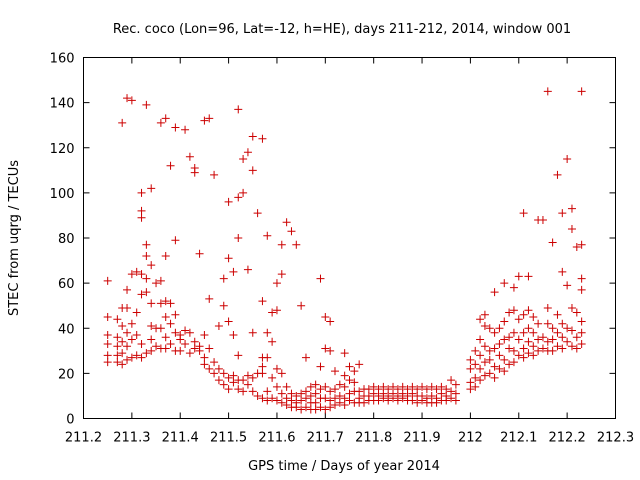  What do you see at coordinates (470, 438) in the screenshot?
I see `x-tick-label: 212` at bounding box center [470, 438].